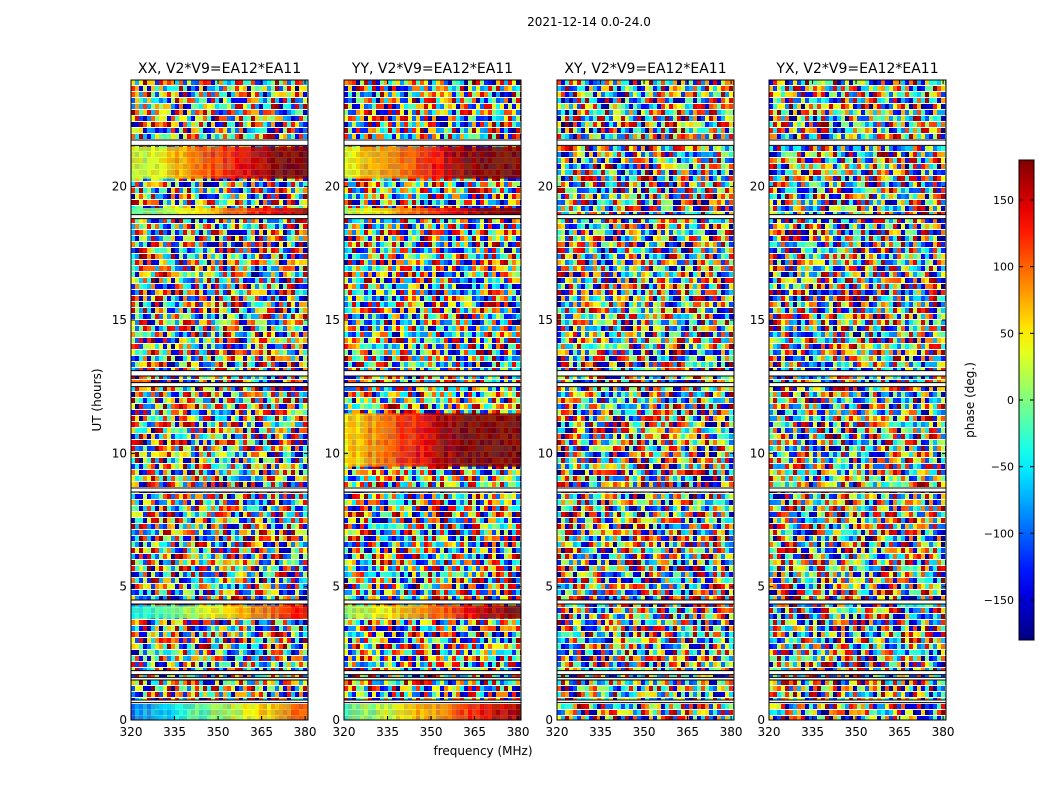 The height and width of the screenshot is (800, 1050). I want to click on colorbar-tick-label: −150, so click(999, 600).